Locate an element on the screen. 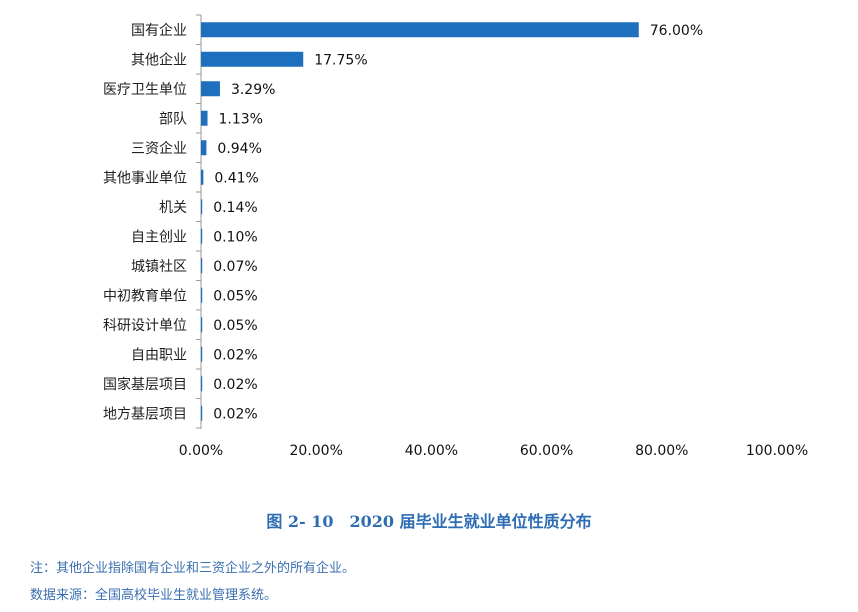  category-label: 三资企业 is located at coordinates (159, 148).